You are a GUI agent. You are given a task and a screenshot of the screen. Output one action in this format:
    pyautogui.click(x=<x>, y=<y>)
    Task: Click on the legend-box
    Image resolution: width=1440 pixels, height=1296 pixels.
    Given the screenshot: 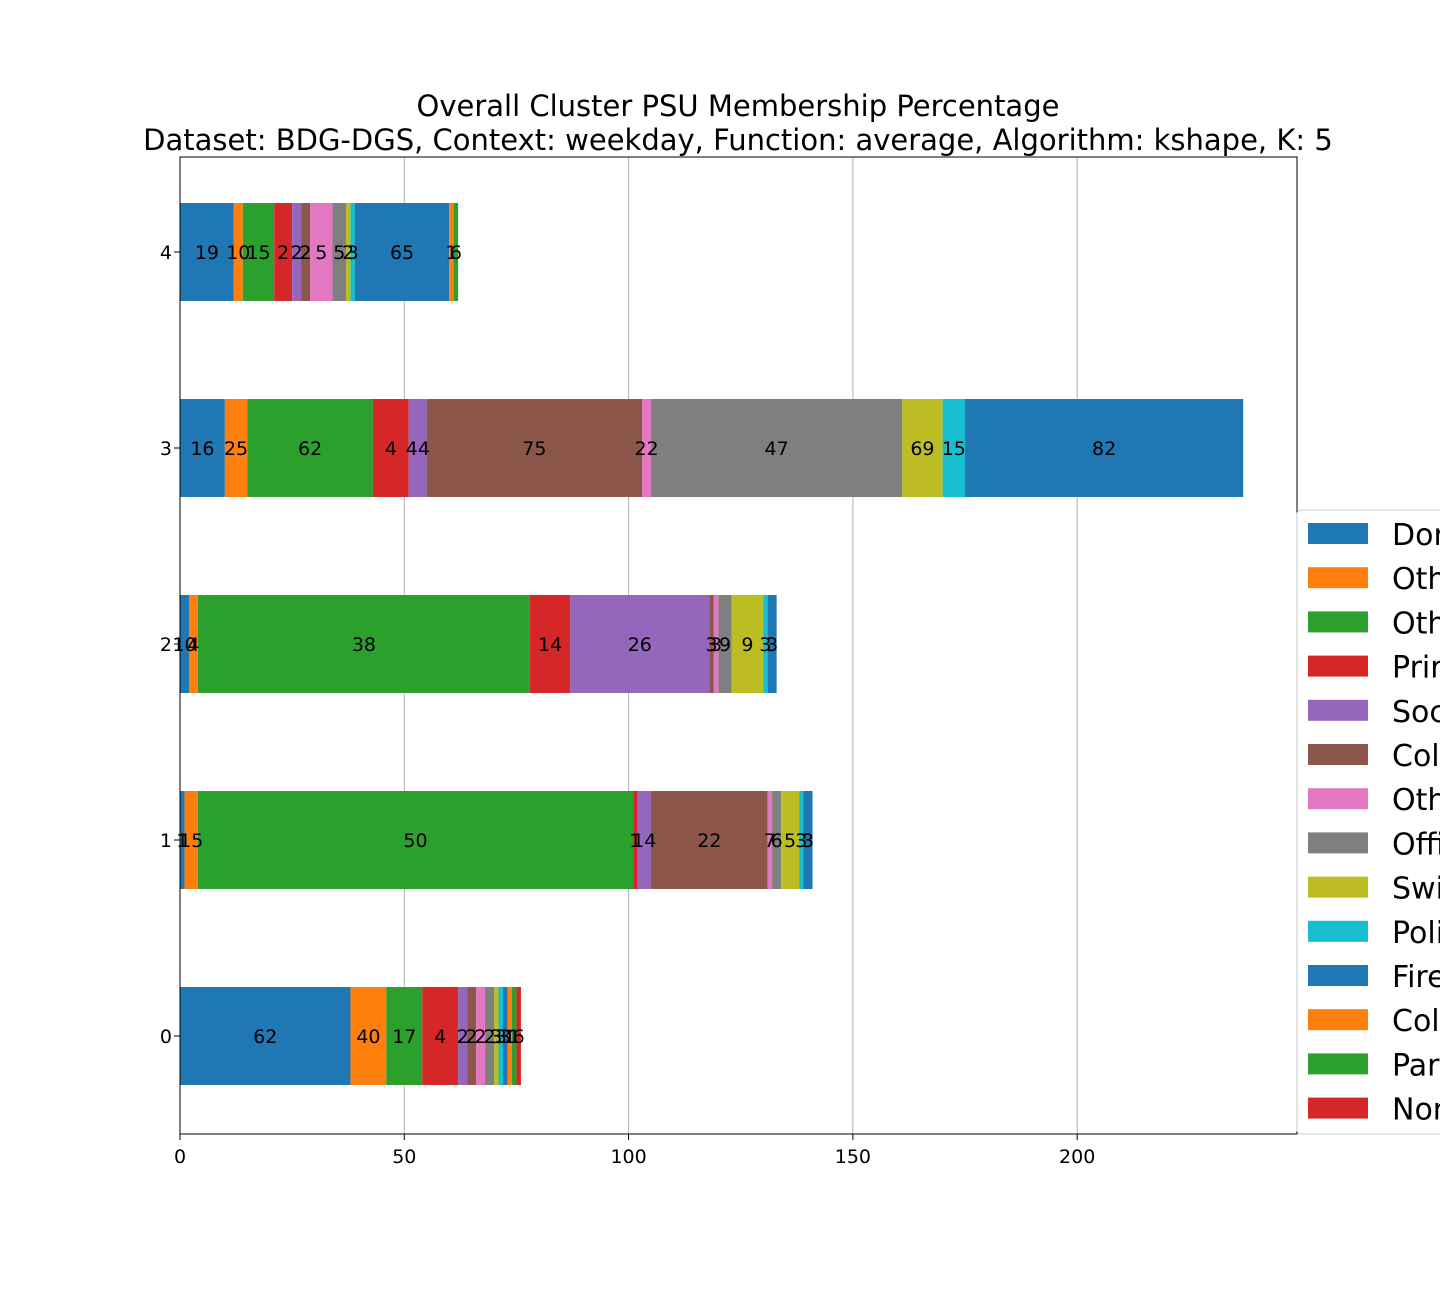 What is the action you would take?
    pyautogui.click(x=1368, y=822)
    